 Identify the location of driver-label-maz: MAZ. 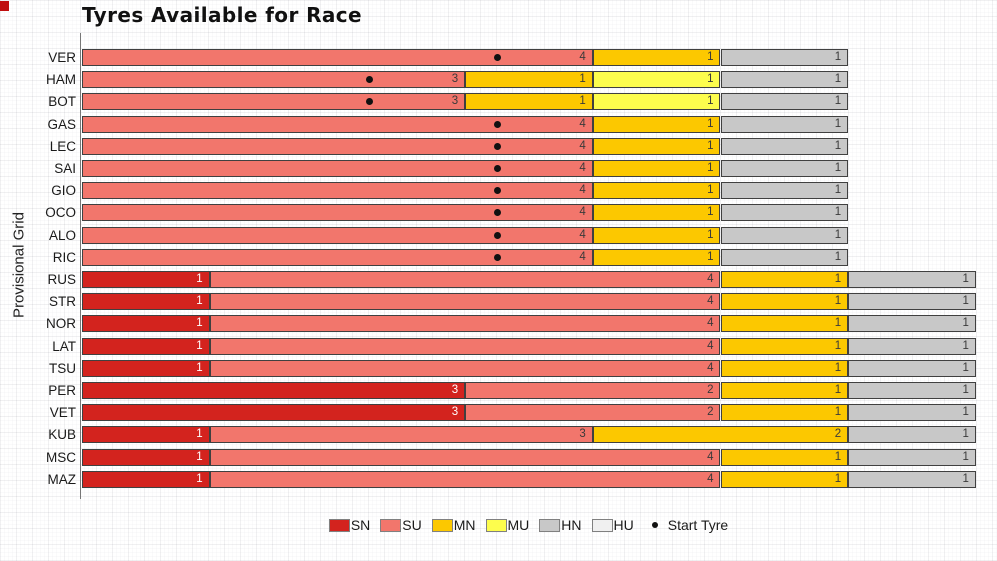
(62, 479).